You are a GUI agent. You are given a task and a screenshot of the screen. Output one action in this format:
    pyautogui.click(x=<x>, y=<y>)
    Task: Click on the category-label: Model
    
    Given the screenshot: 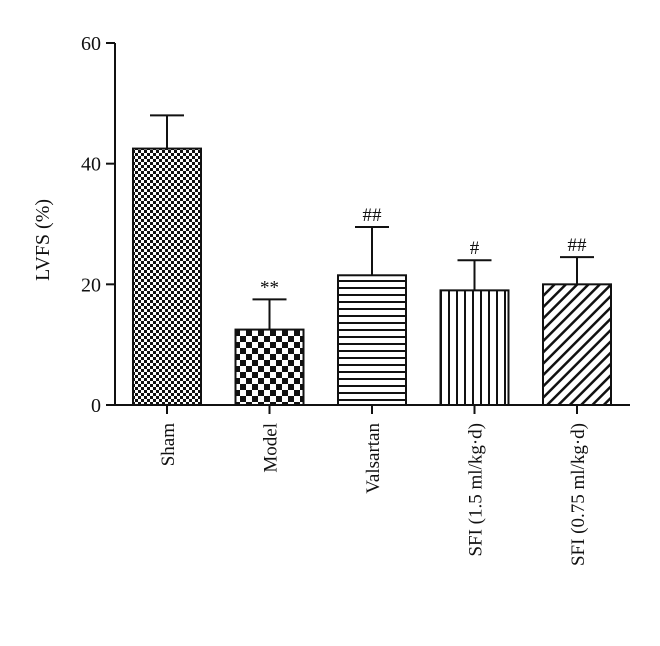 What is the action you would take?
    pyautogui.click(x=271, y=448)
    